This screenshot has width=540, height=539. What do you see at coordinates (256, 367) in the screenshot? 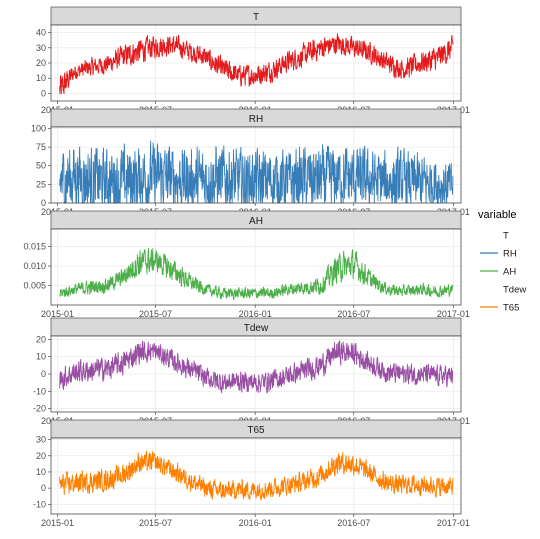
I see `series-line-tdew` at bounding box center [256, 367].